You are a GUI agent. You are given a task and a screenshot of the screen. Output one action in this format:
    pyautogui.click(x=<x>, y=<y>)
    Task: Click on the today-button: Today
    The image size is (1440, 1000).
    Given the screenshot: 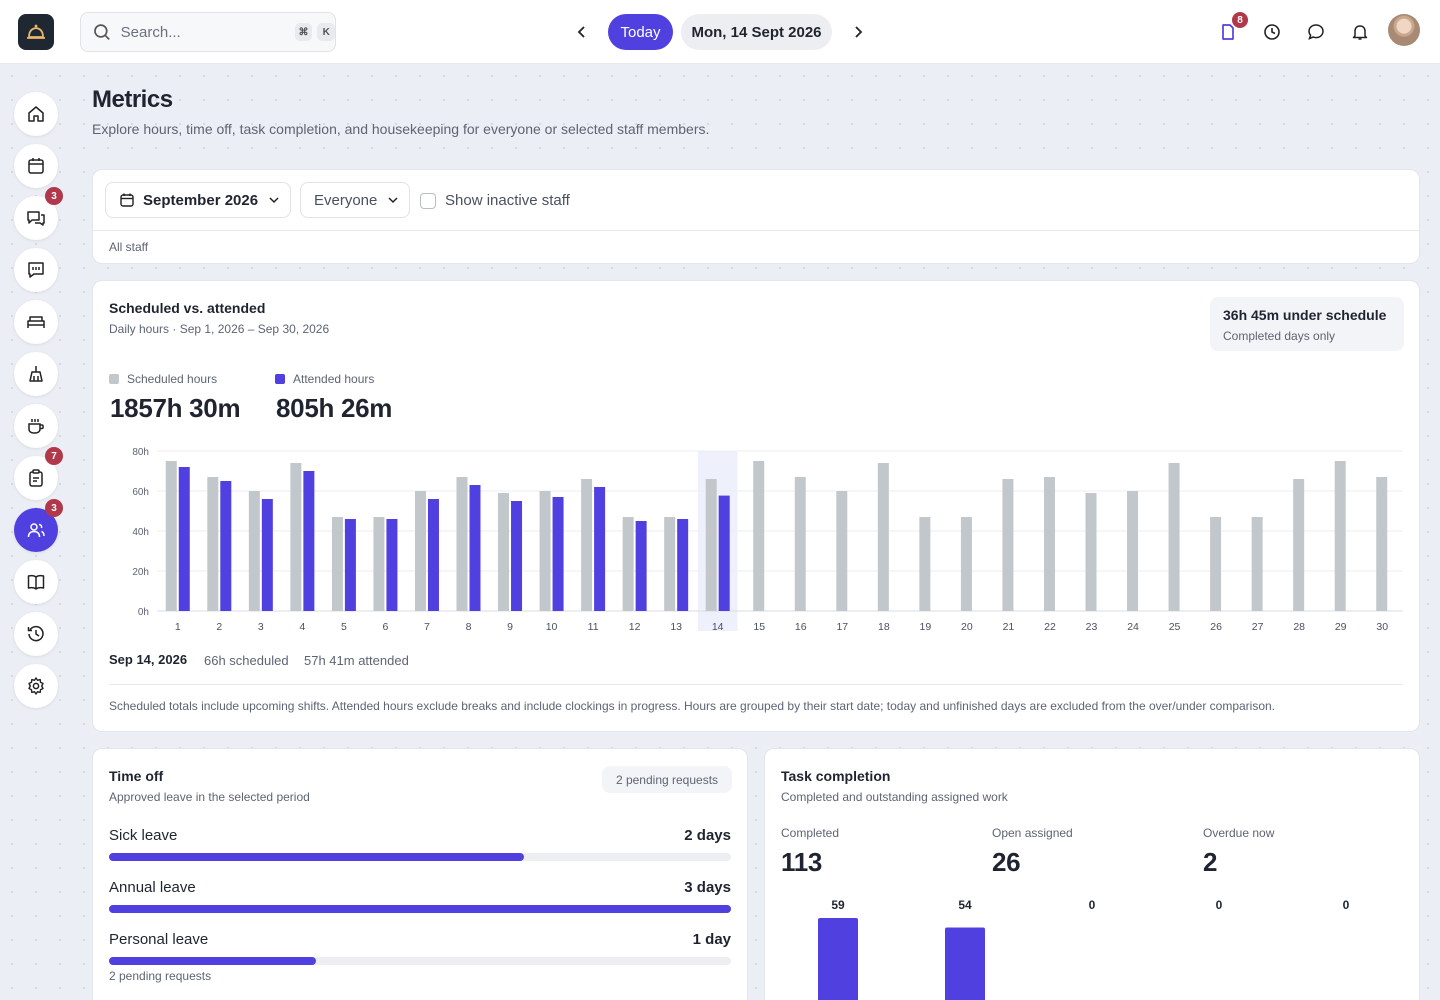 What is the action you would take?
    pyautogui.click(x=640, y=32)
    